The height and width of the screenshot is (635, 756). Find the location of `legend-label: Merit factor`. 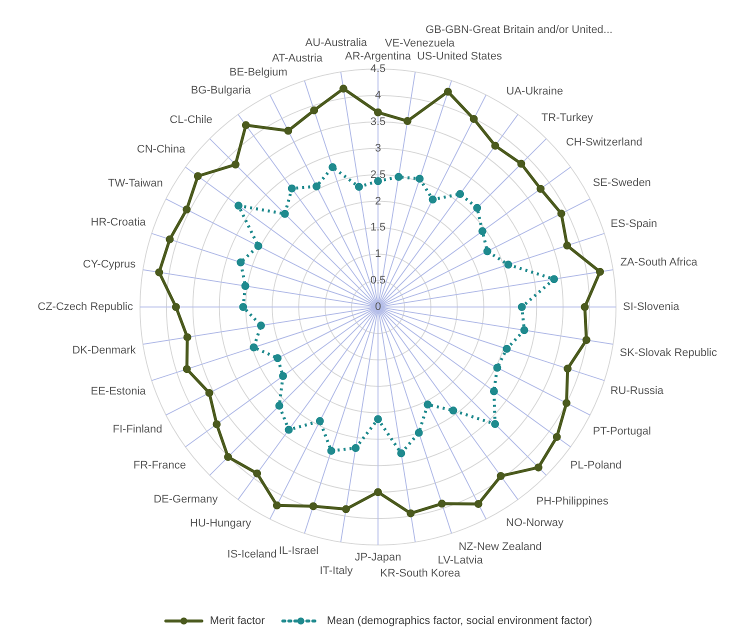

legend-label: Merit factor is located at coordinates (238, 621).